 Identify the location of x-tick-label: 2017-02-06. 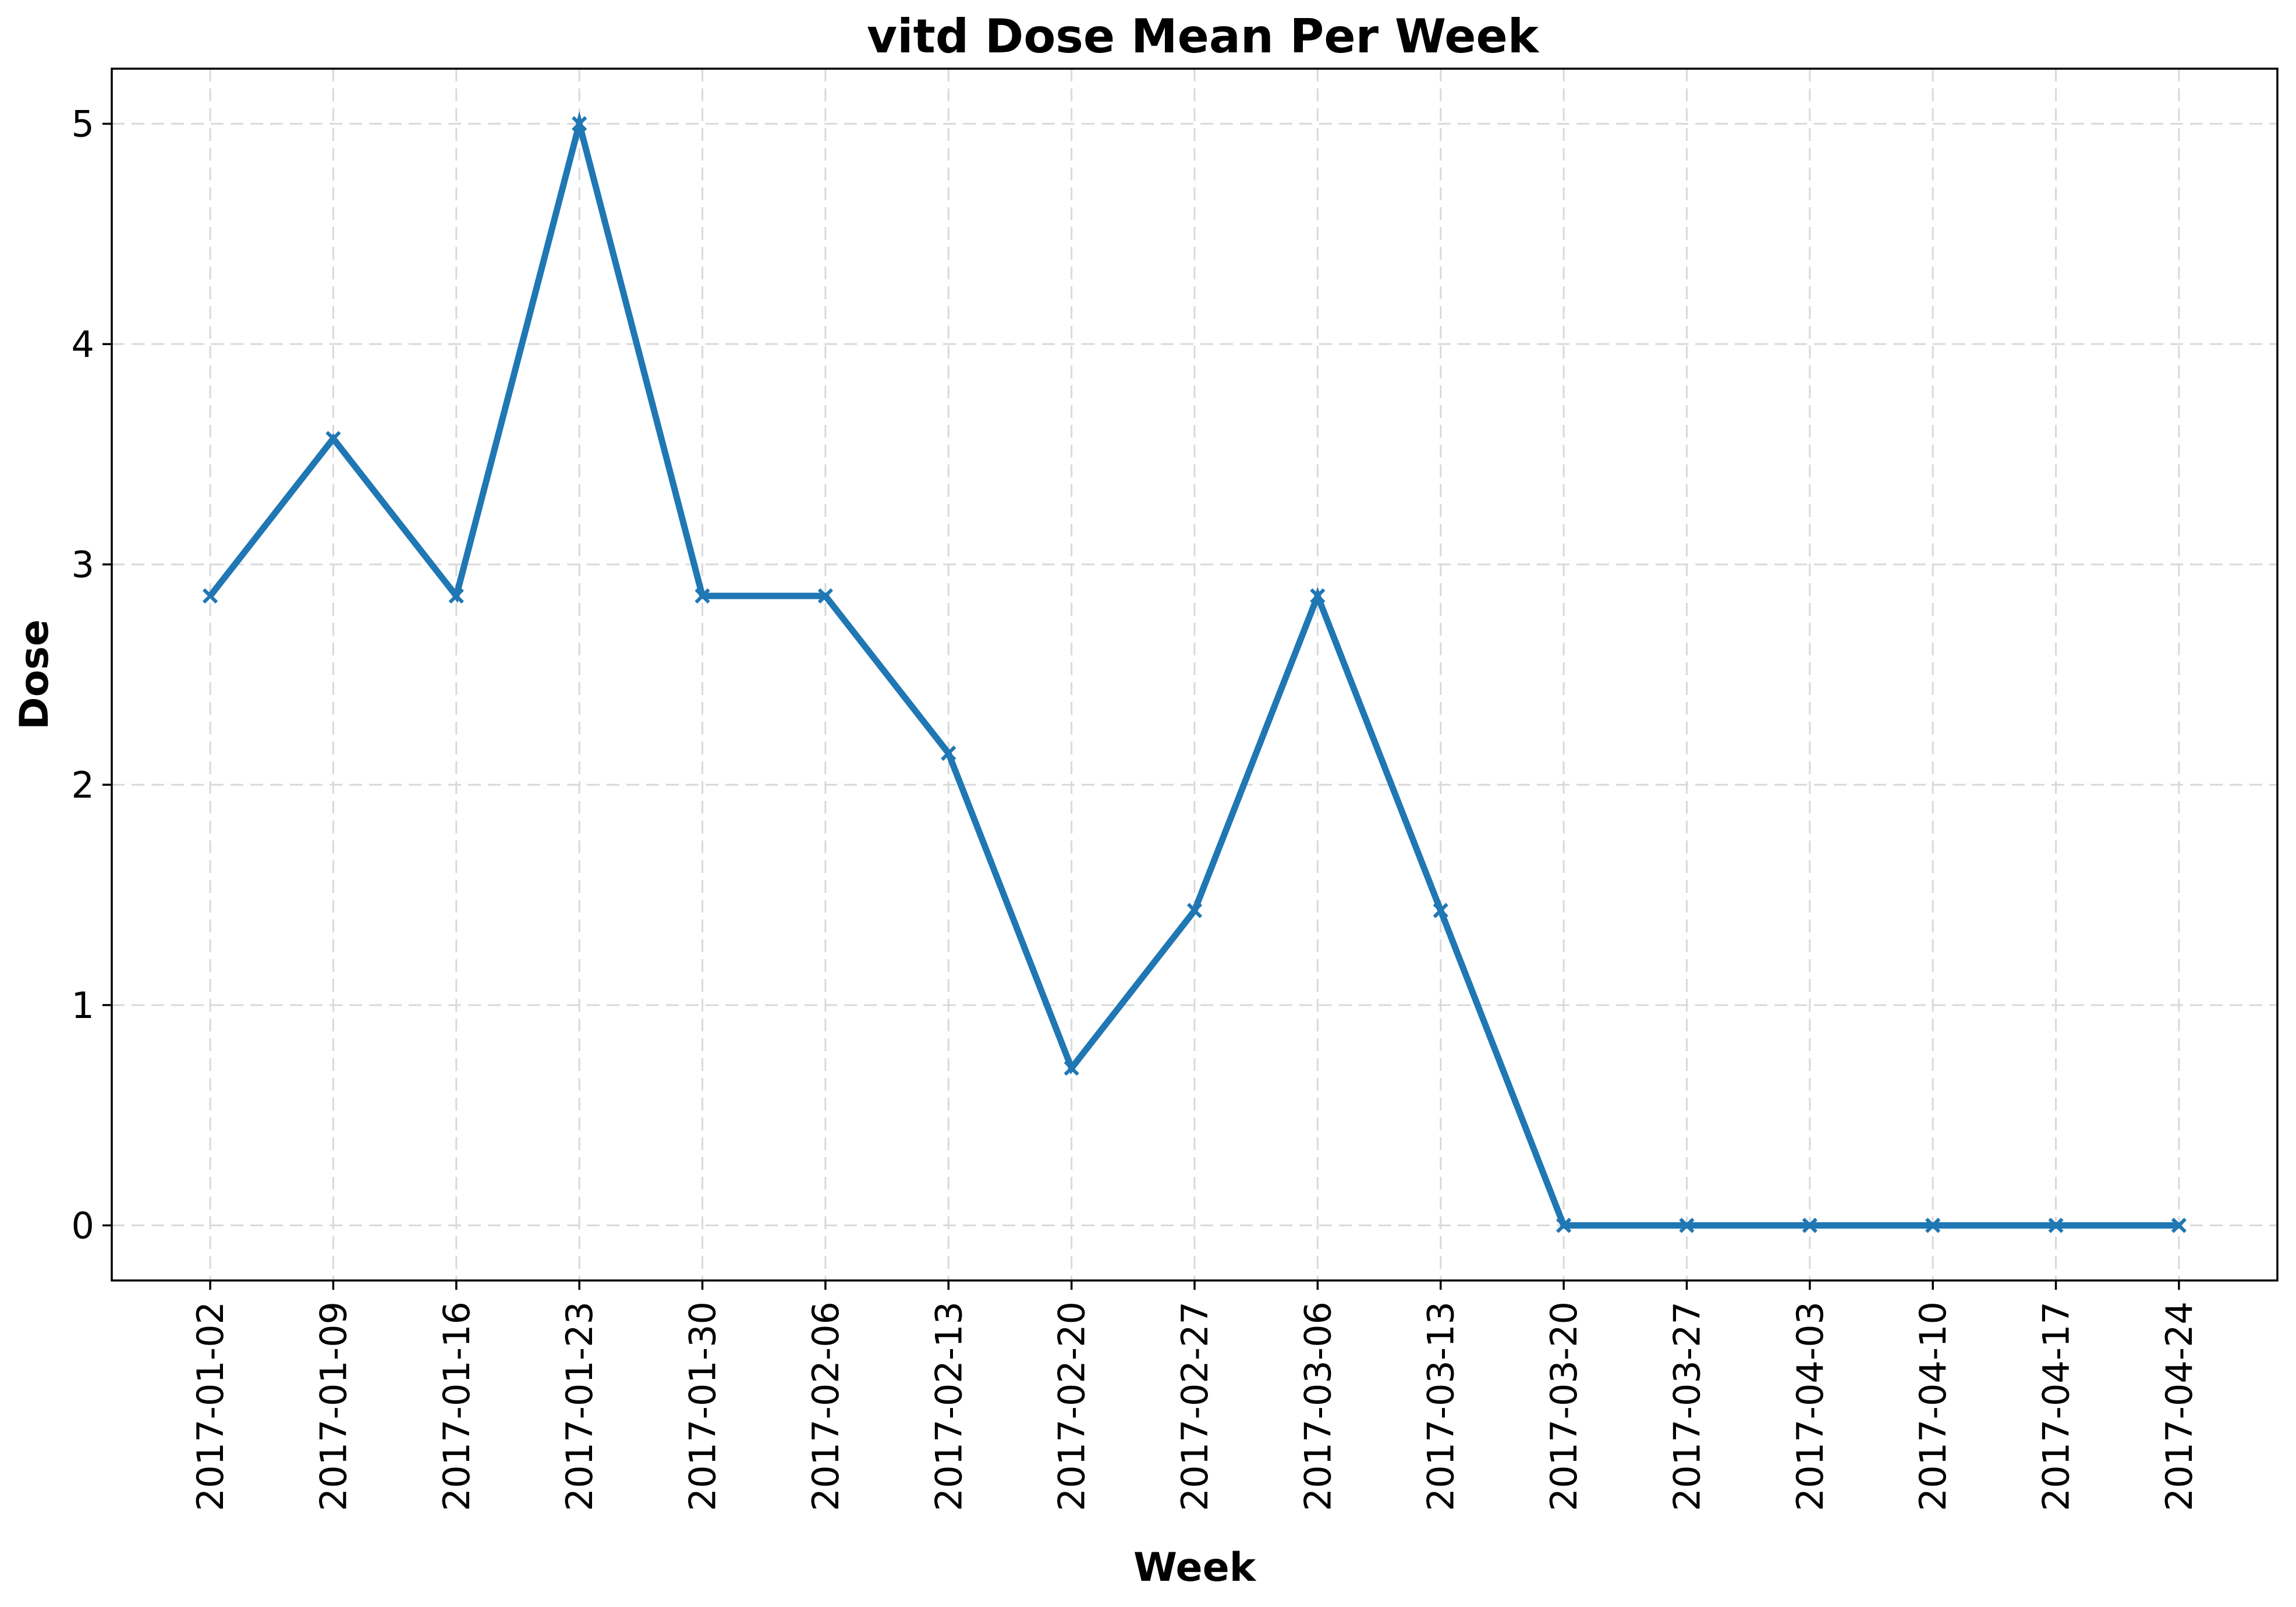
(826, 1406).